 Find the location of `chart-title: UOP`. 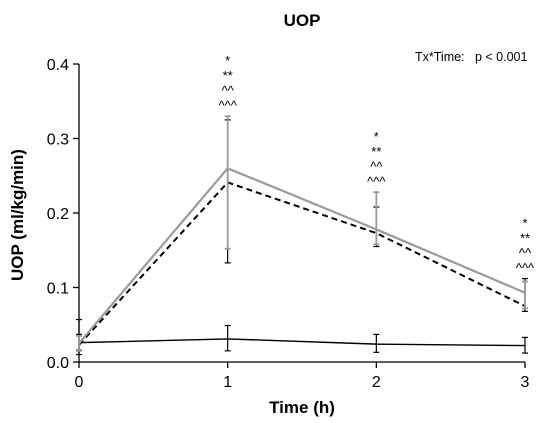

chart-title: UOP is located at coordinates (302, 20).